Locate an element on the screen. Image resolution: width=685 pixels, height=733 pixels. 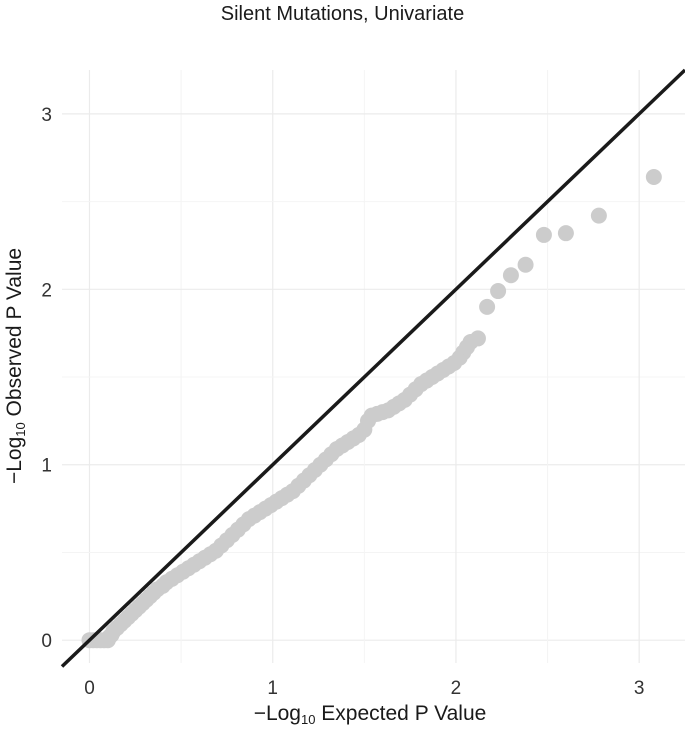
y-tick-label: 0 is located at coordinates (46, 641).